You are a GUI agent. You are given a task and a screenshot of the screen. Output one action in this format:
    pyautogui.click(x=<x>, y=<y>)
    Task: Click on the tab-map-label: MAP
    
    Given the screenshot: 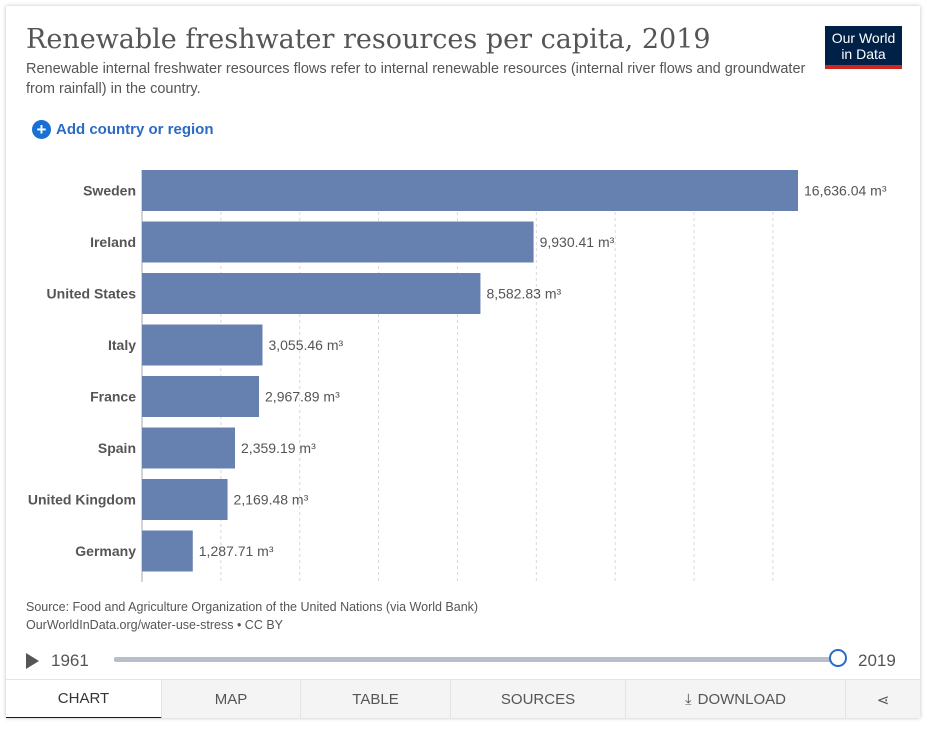 What is the action you would take?
    pyautogui.click(x=231, y=699)
    